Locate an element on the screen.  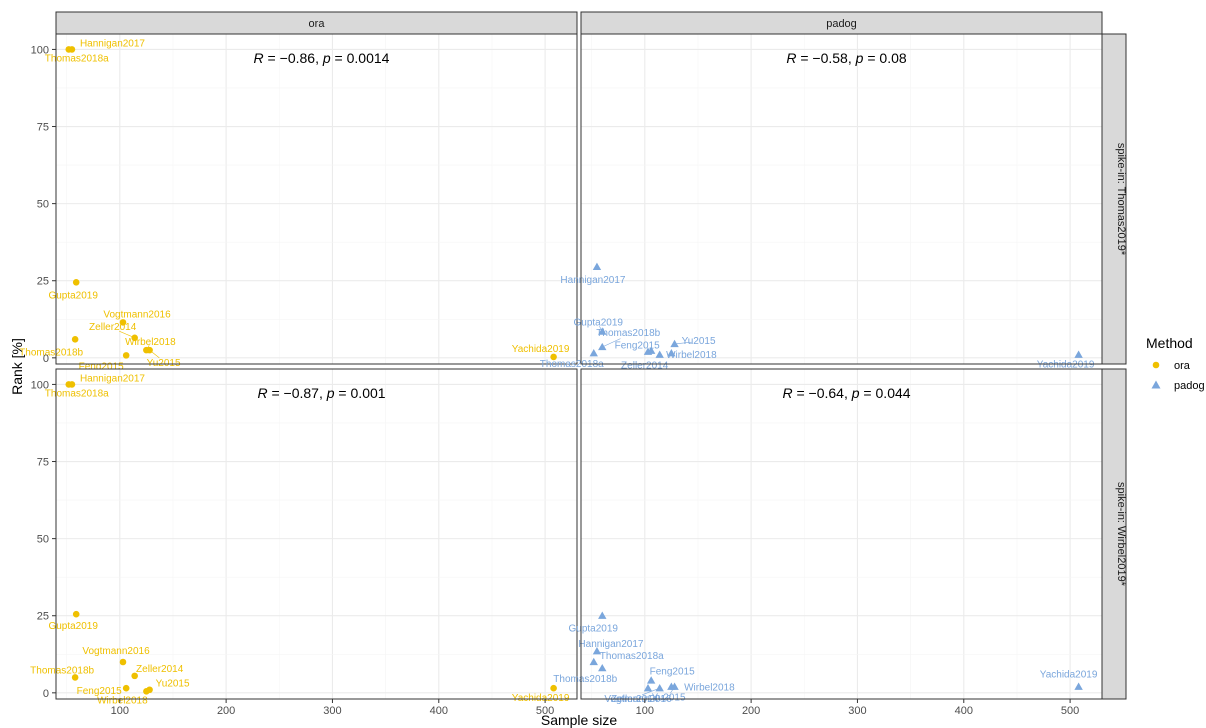
y-tick-label: 25 is located at coordinates (43, 617).